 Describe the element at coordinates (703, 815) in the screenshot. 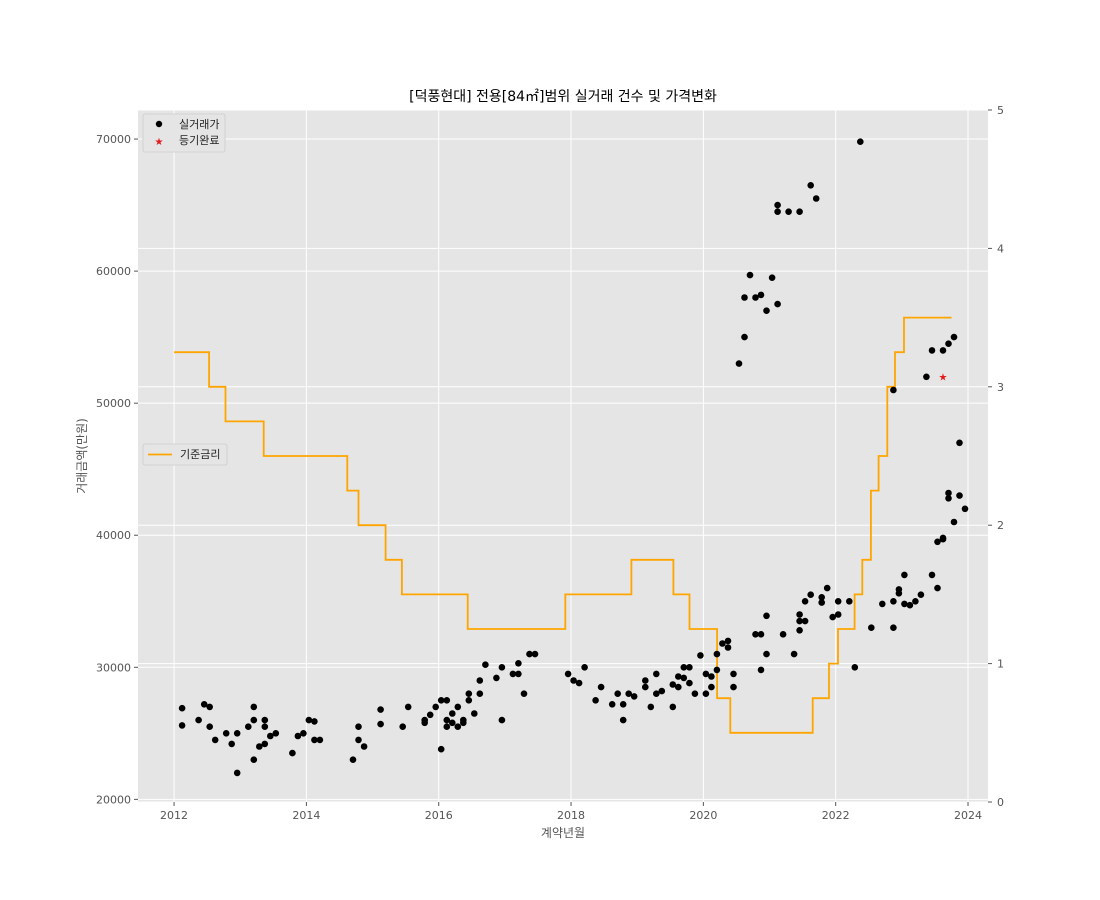

I see `x-tick-label: 2020` at that location.